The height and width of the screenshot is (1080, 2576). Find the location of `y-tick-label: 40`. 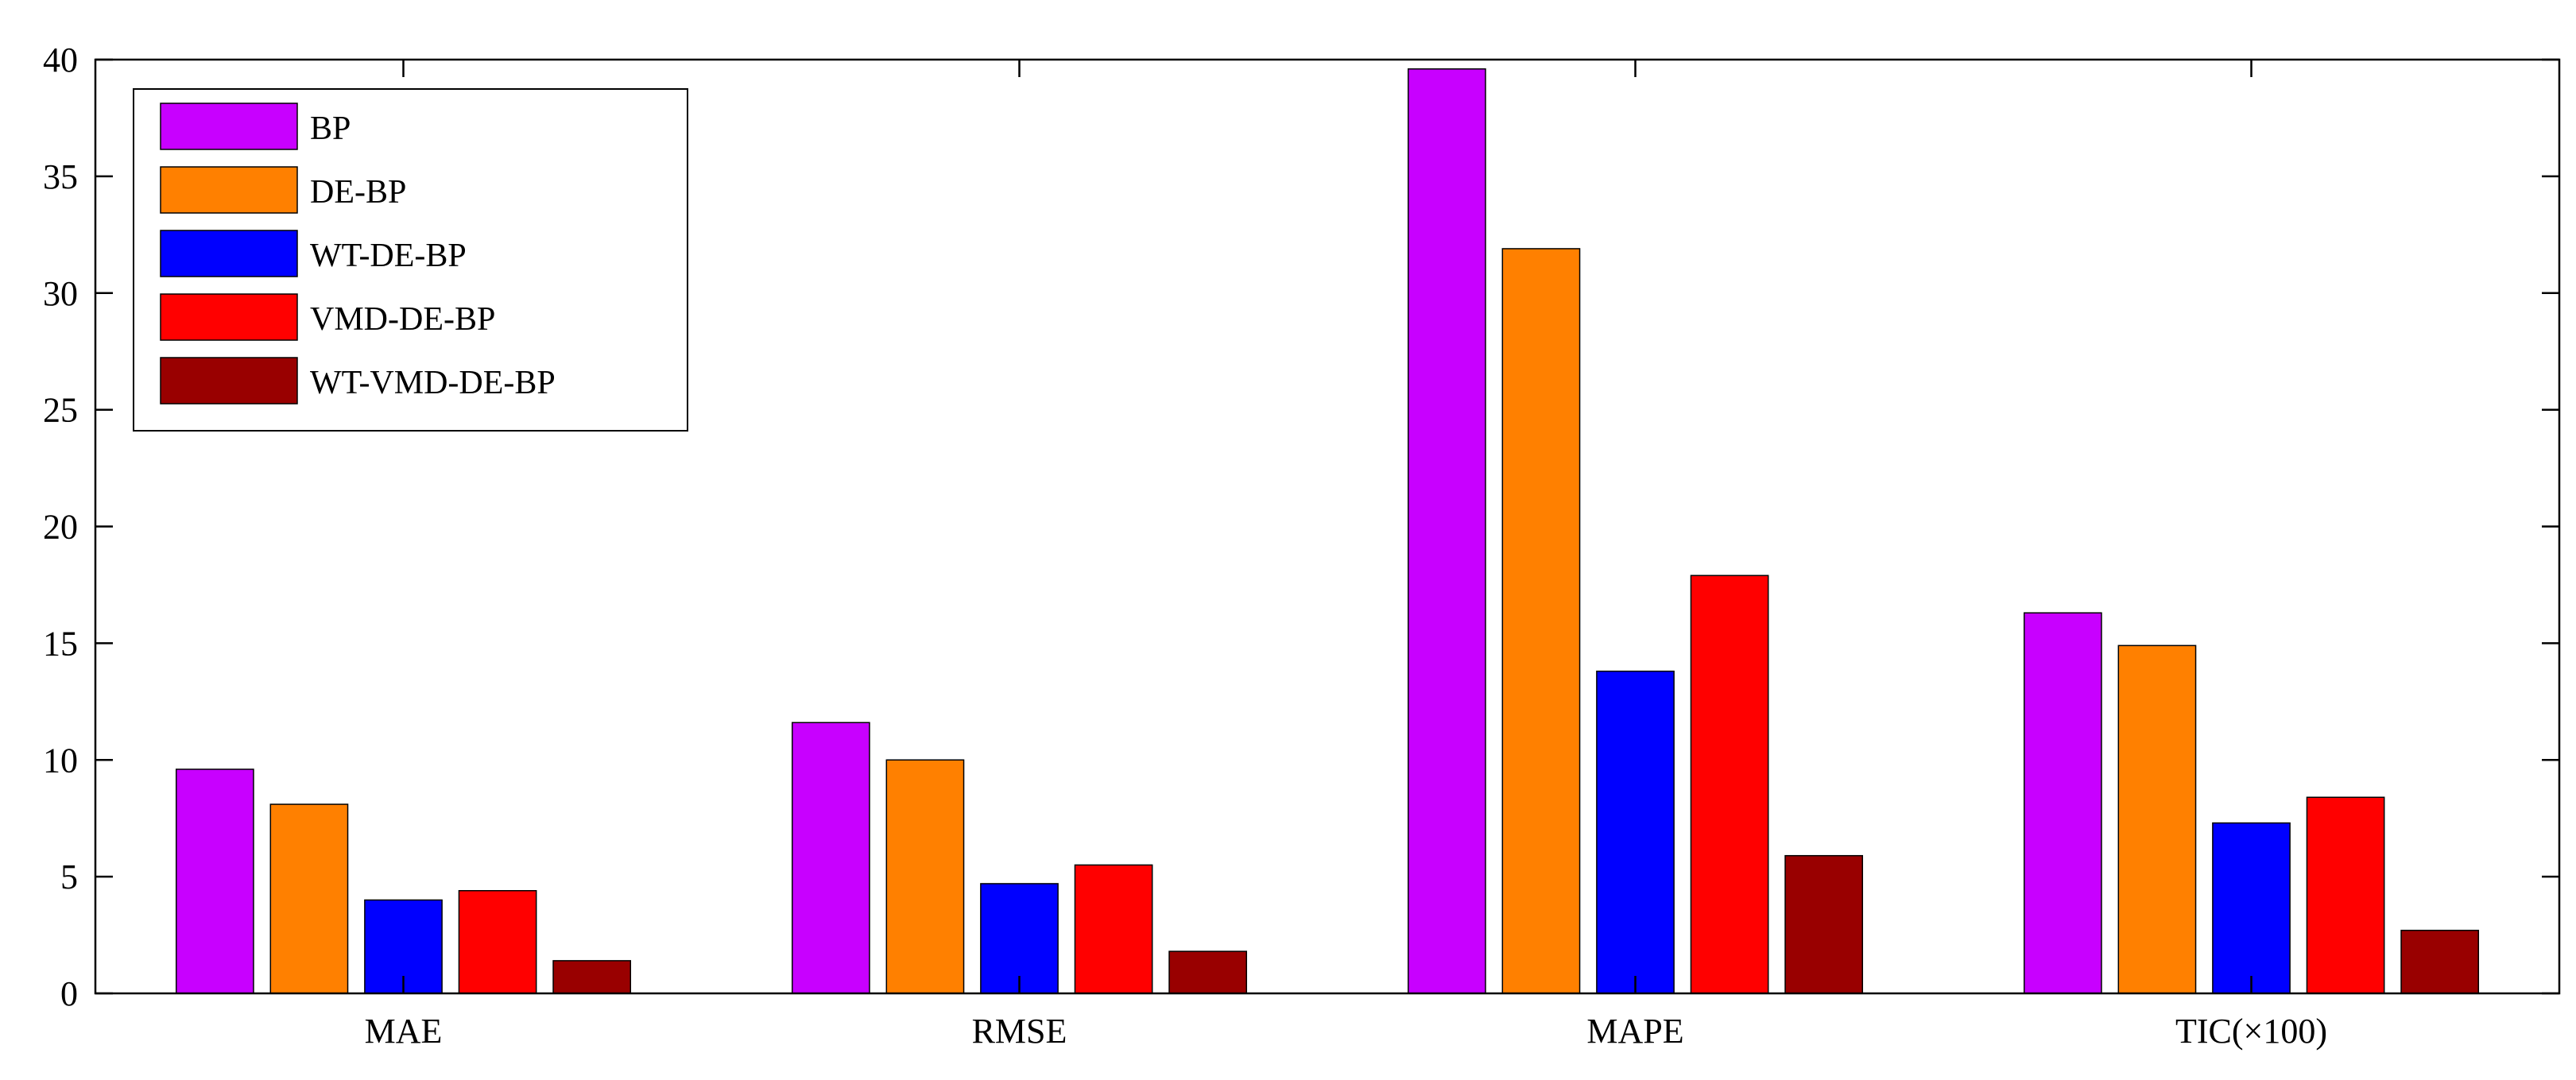

y-tick-label: 40 is located at coordinates (60, 60).